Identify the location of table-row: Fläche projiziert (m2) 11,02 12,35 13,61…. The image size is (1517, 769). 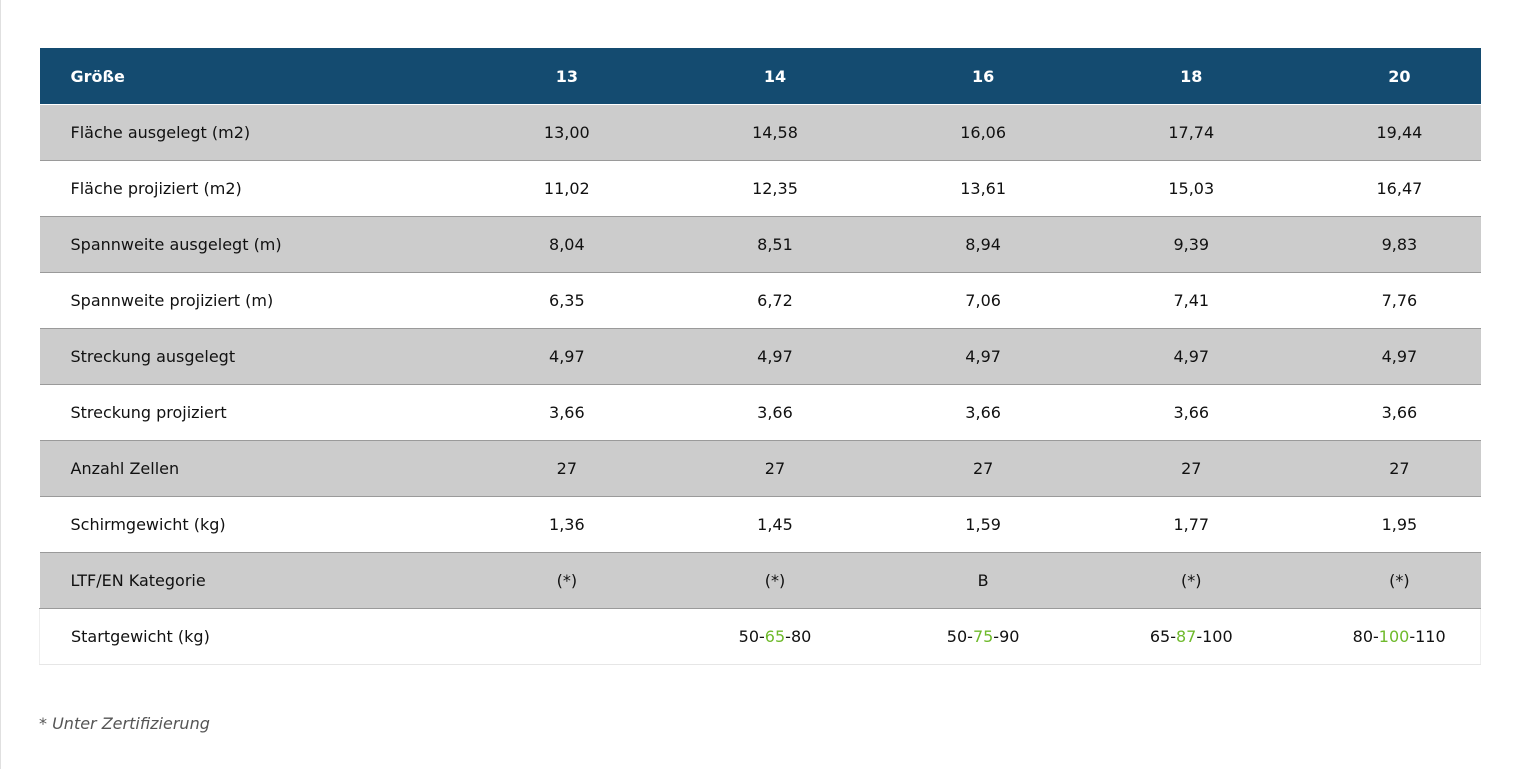
(760, 188).